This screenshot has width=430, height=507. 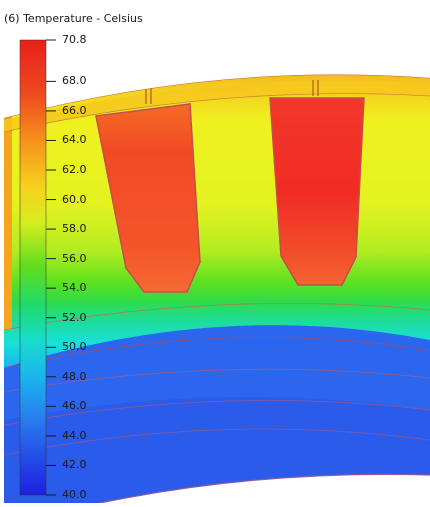 I want to click on legend-tick-label: 60.0, so click(x=74, y=199).